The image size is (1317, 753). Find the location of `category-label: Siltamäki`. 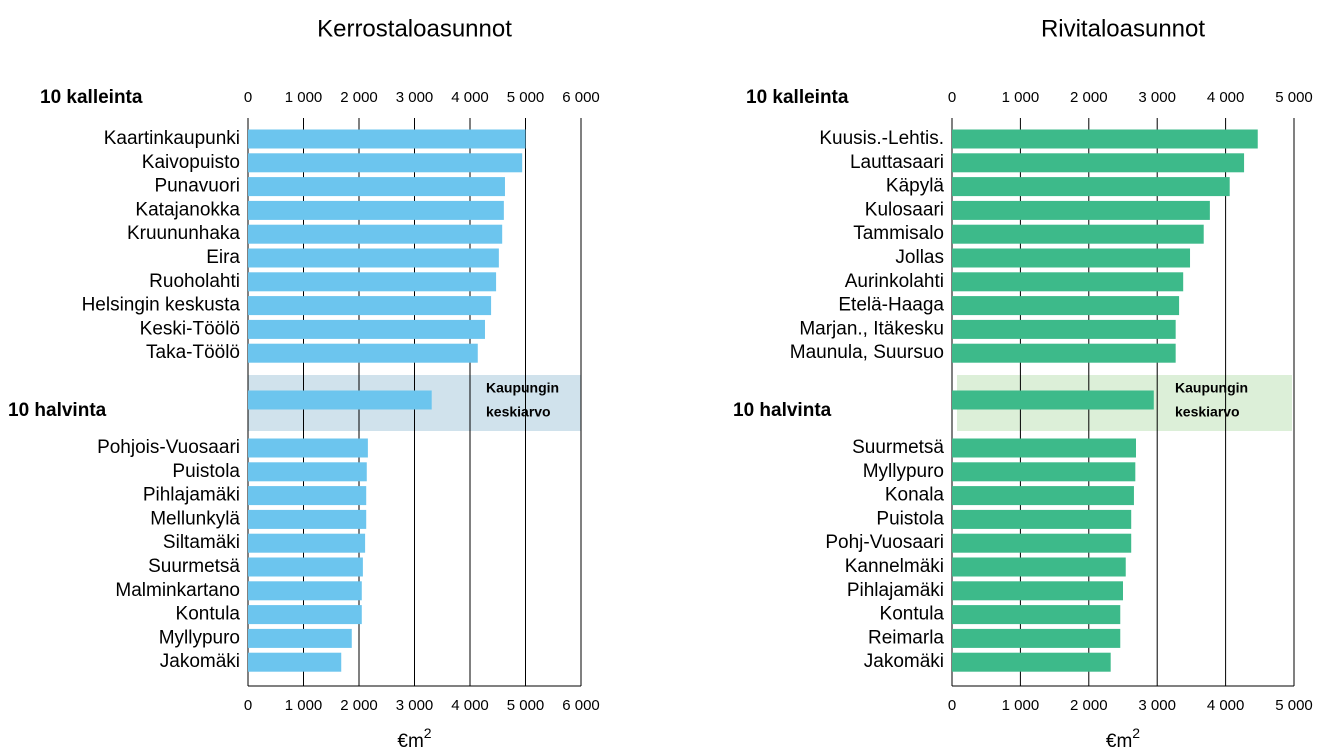

category-label: Siltamäki is located at coordinates (201, 542).